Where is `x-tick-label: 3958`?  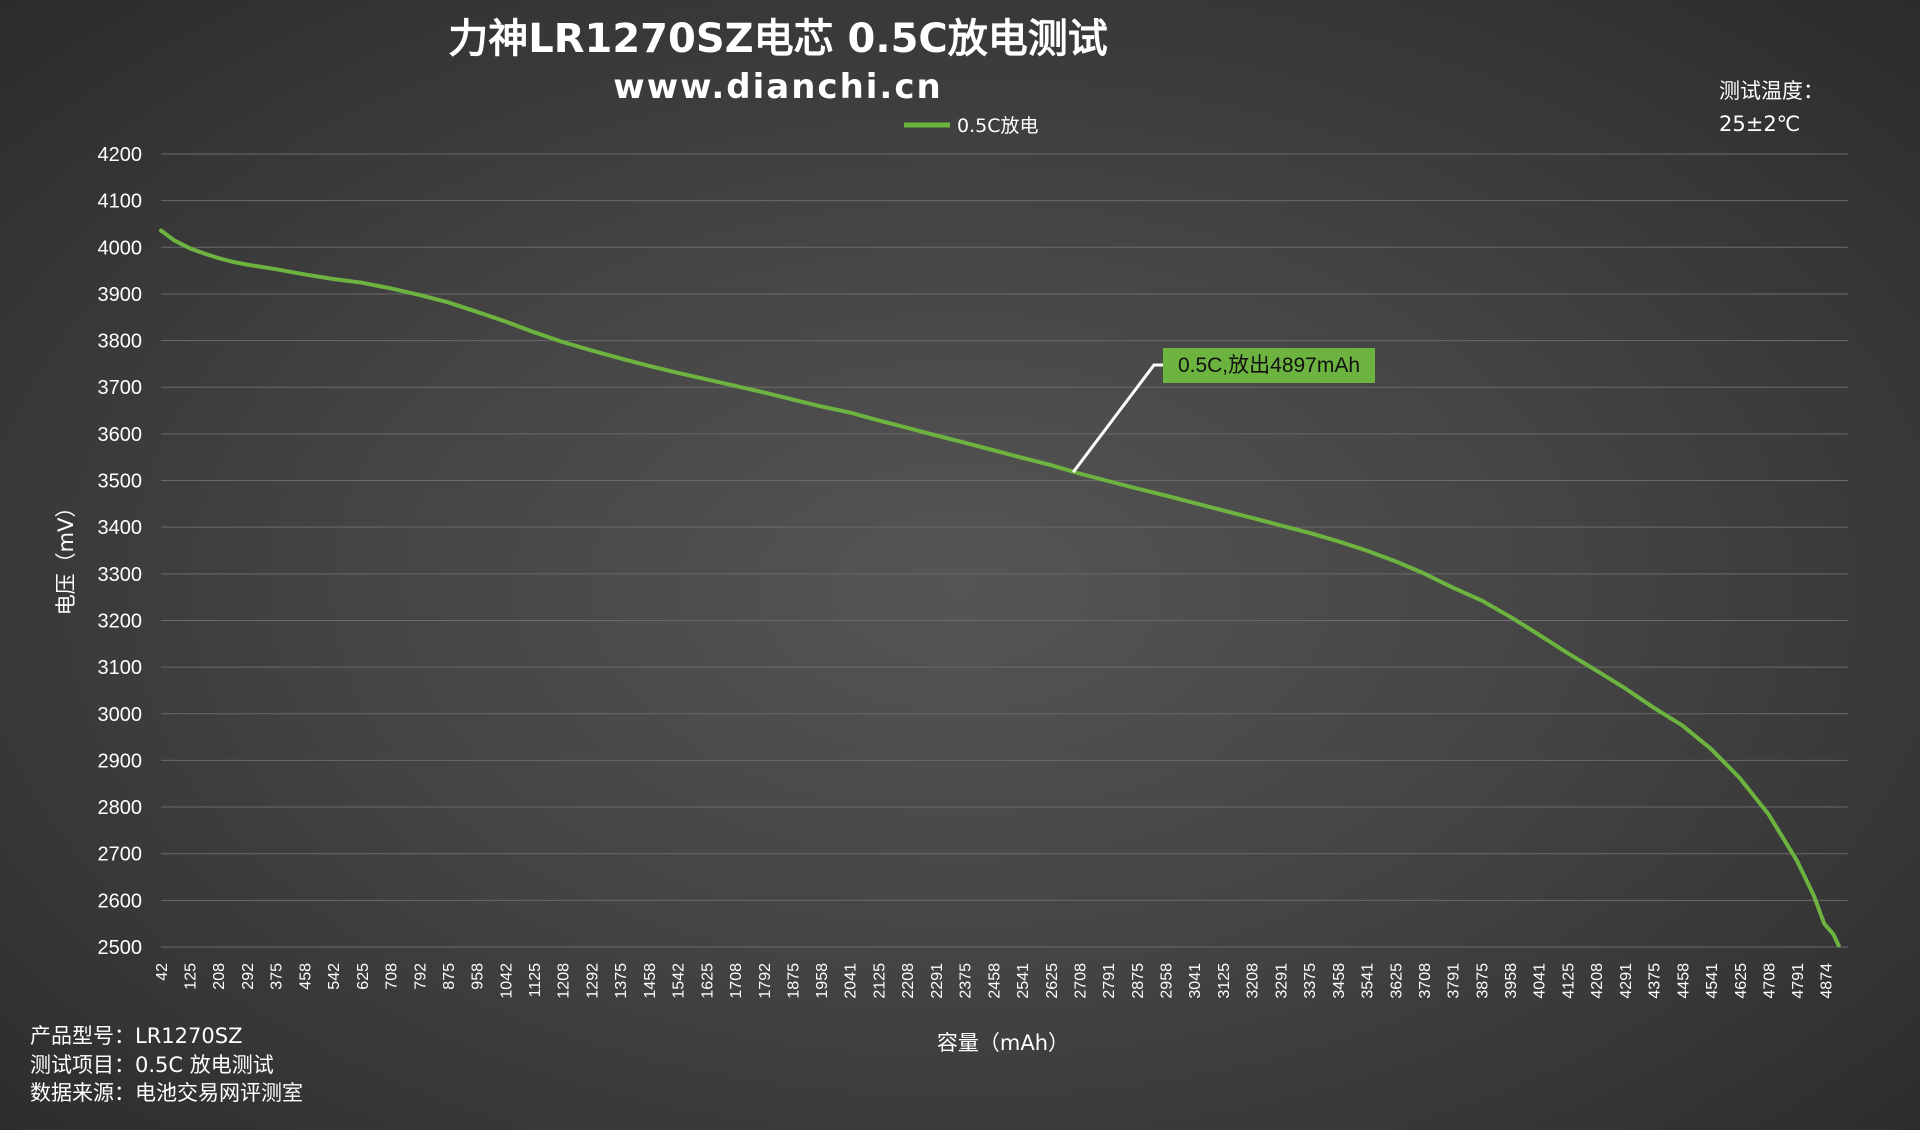 x-tick-label: 3958 is located at coordinates (1511, 981).